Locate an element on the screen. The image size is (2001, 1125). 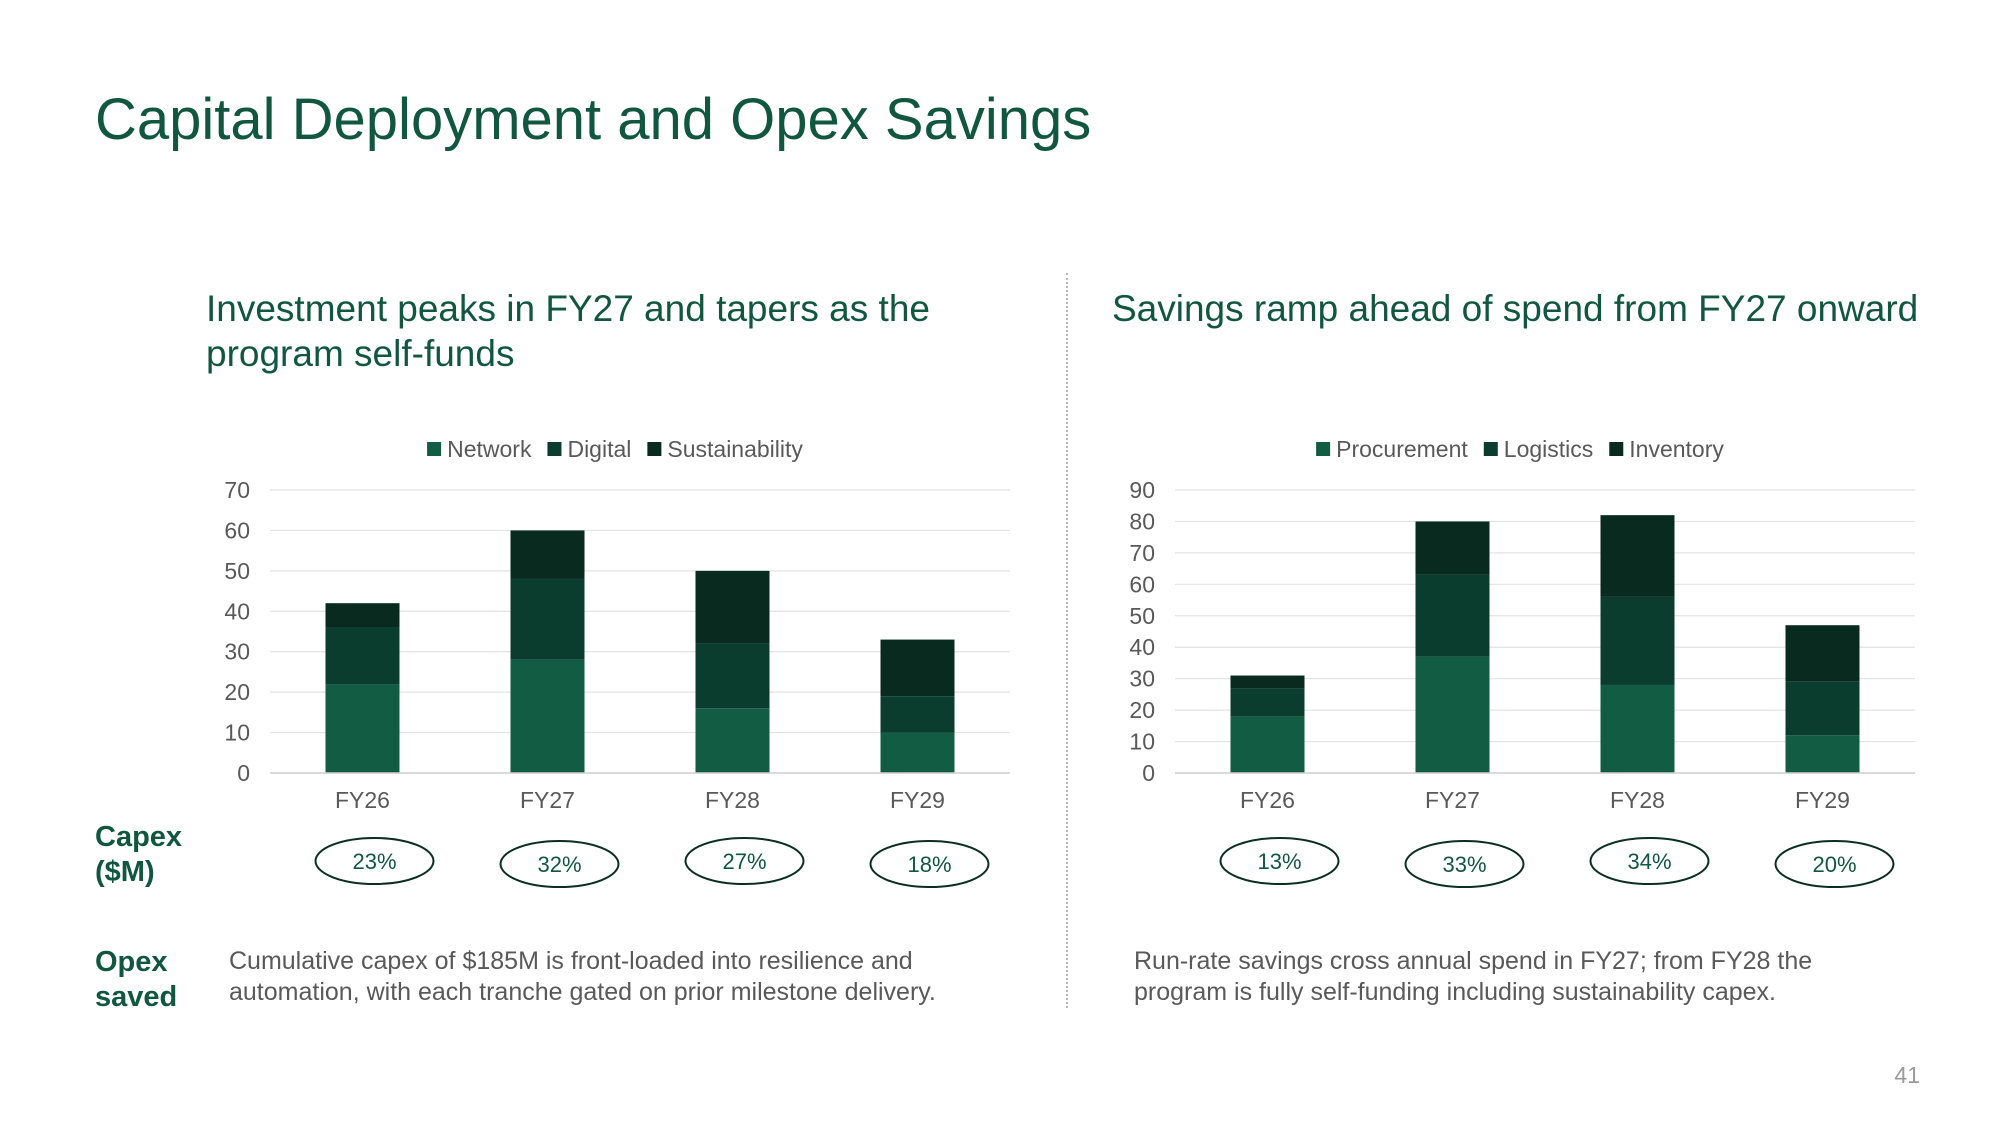
legend-label: Network is located at coordinates (489, 449).